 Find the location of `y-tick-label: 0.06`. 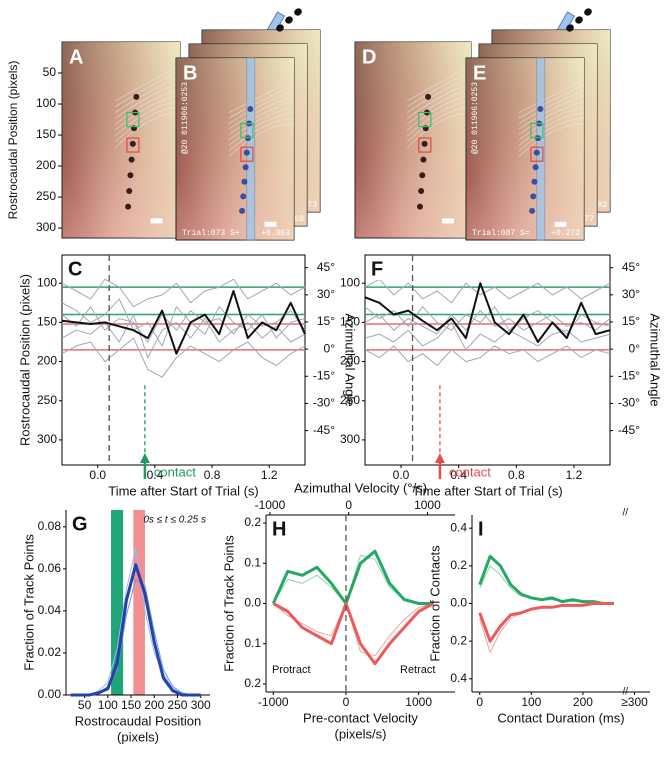

y-tick-label: 0.06 is located at coordinates (50, 568).